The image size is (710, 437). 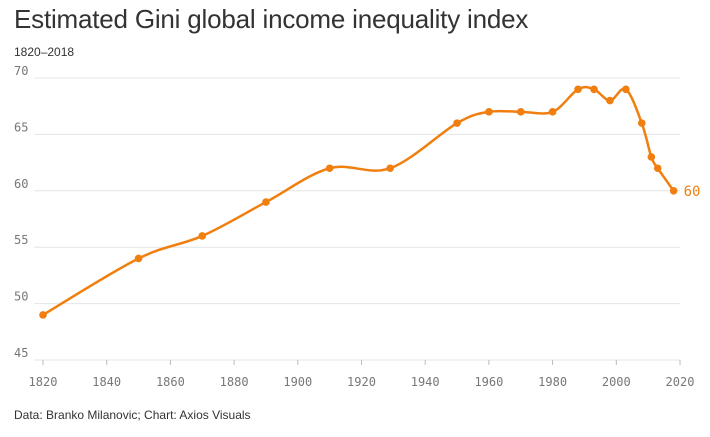 What do you see at coordinates (657, 168) in the screenshot?
I see `data-point-2013` at bounding box center [657, 168].